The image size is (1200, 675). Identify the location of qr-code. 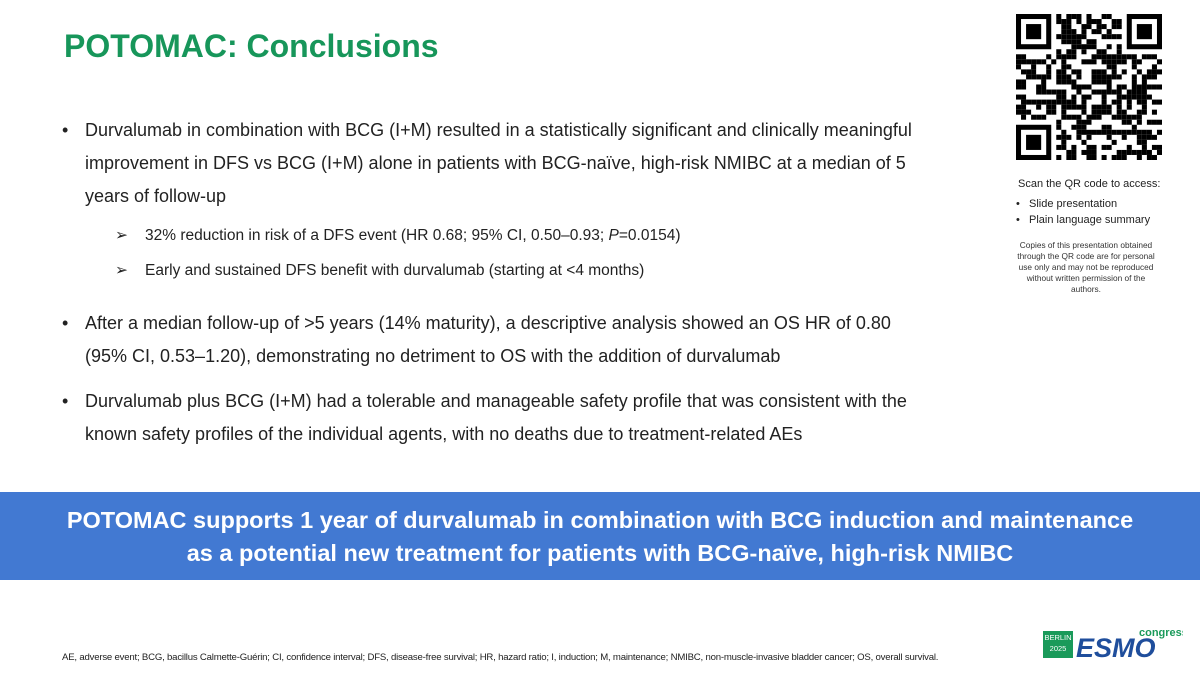
(1089, 87).